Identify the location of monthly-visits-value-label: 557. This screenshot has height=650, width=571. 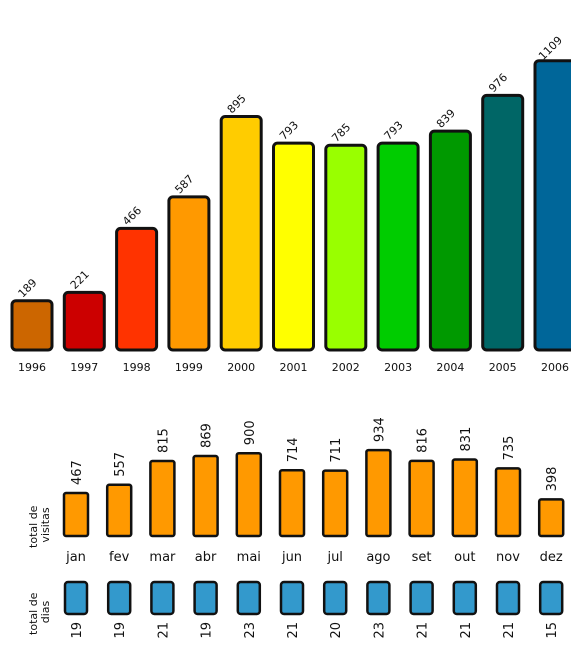
(120, 464).